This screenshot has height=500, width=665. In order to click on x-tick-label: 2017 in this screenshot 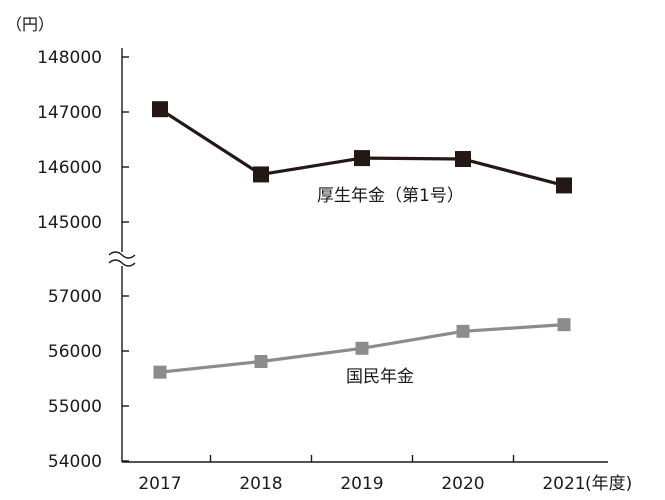, I will do `click(159, 484)`.